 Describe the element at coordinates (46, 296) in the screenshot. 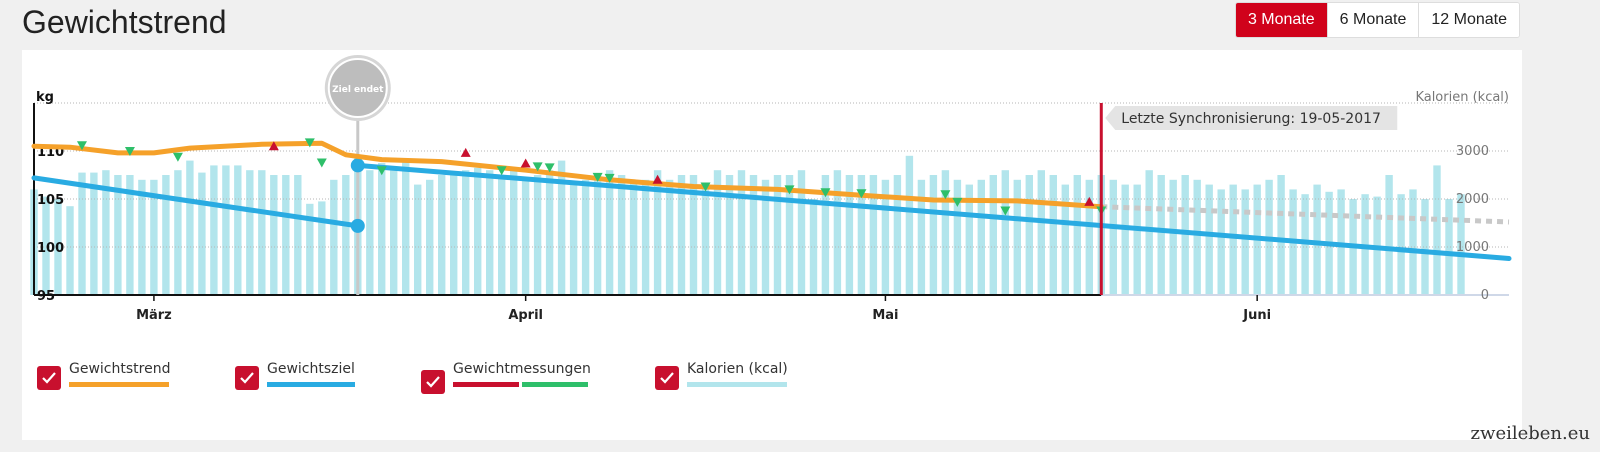

I see `y-left-tick-label: 95` at that location.